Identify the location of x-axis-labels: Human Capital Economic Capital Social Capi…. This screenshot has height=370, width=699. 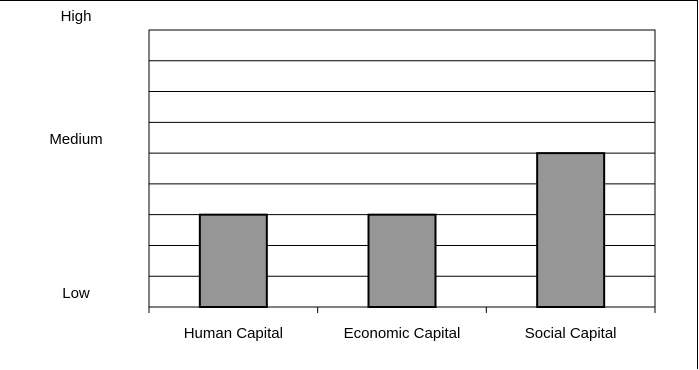
(400, 333).